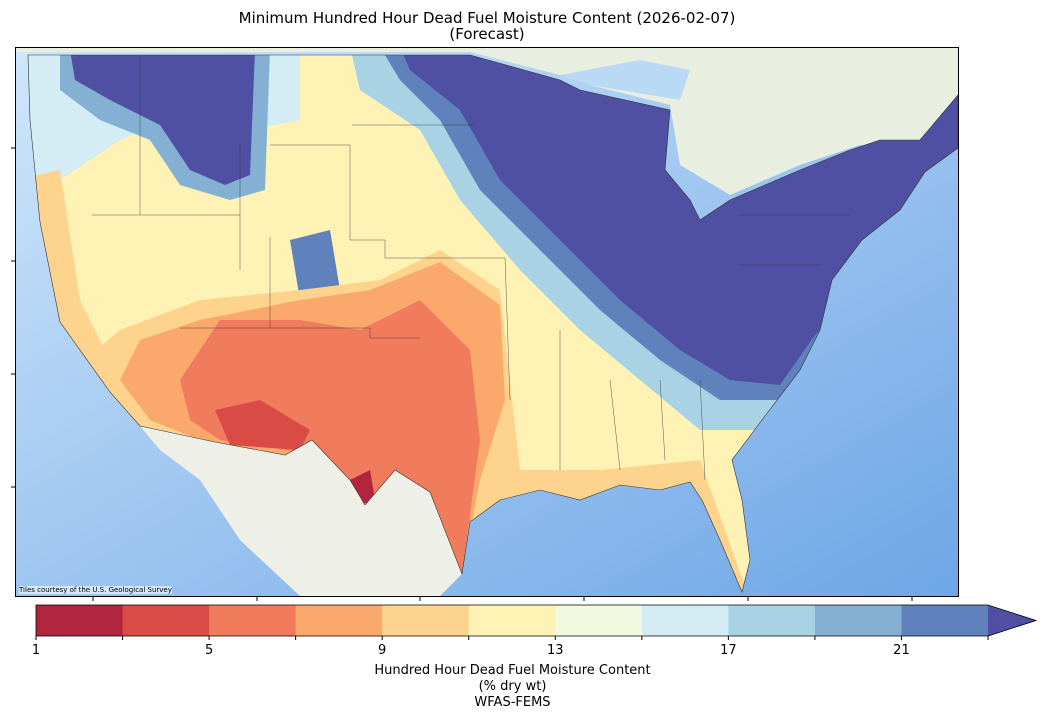 Image resolution: width=1046 pixels, height=721 pixels. I want to click on mexico-land, so click(301, 511).